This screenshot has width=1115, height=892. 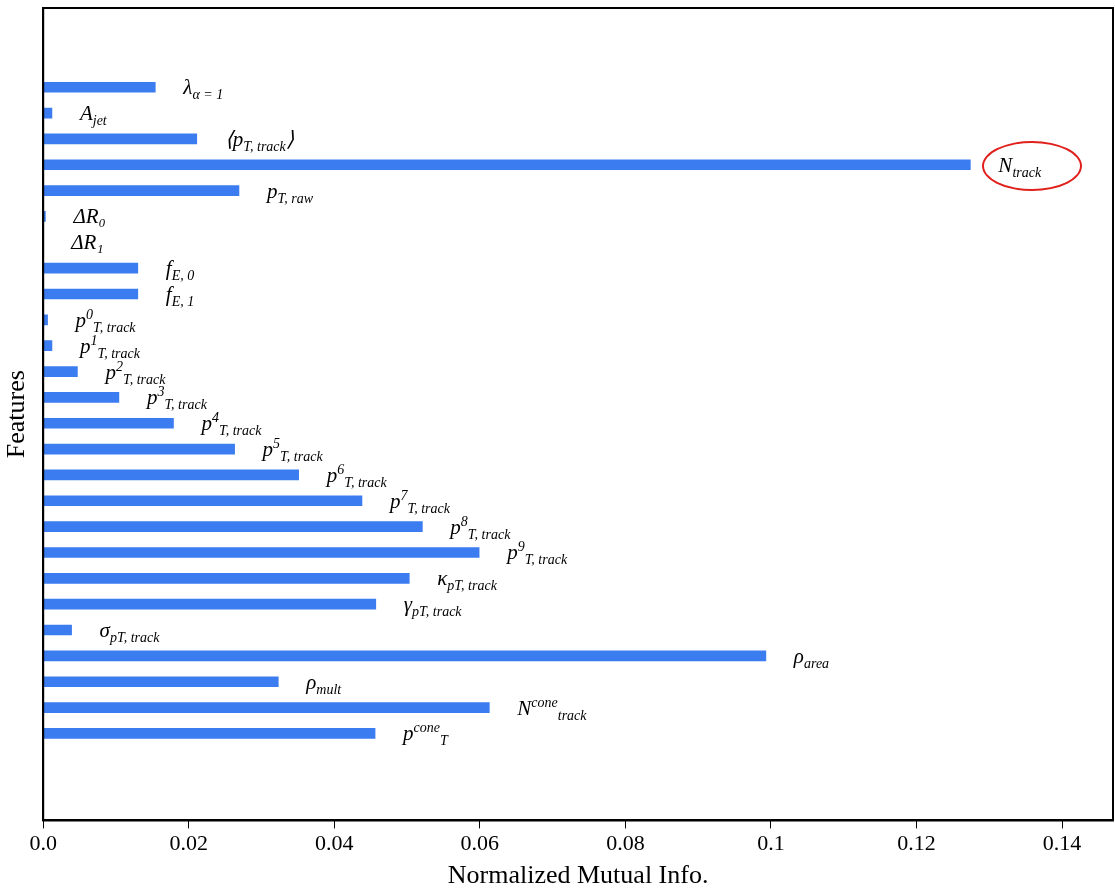 What do you see at coordinates (811, 657) in the screenshot?
I see `y-tick-label: ρ$_{area}$` at bounding box center [811, 657].